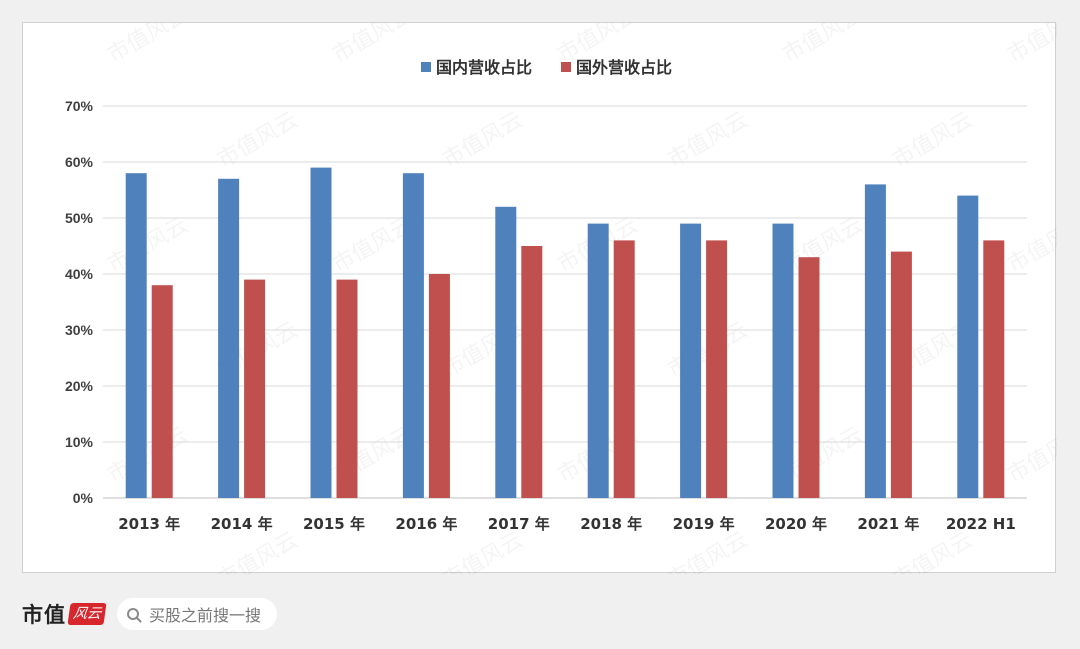 The image size is (1080, 649). What do you see at coordinates (334, 524) in the screenshot?
I see `x-tick-label: 2015 年` at bounding box center [334, 524].